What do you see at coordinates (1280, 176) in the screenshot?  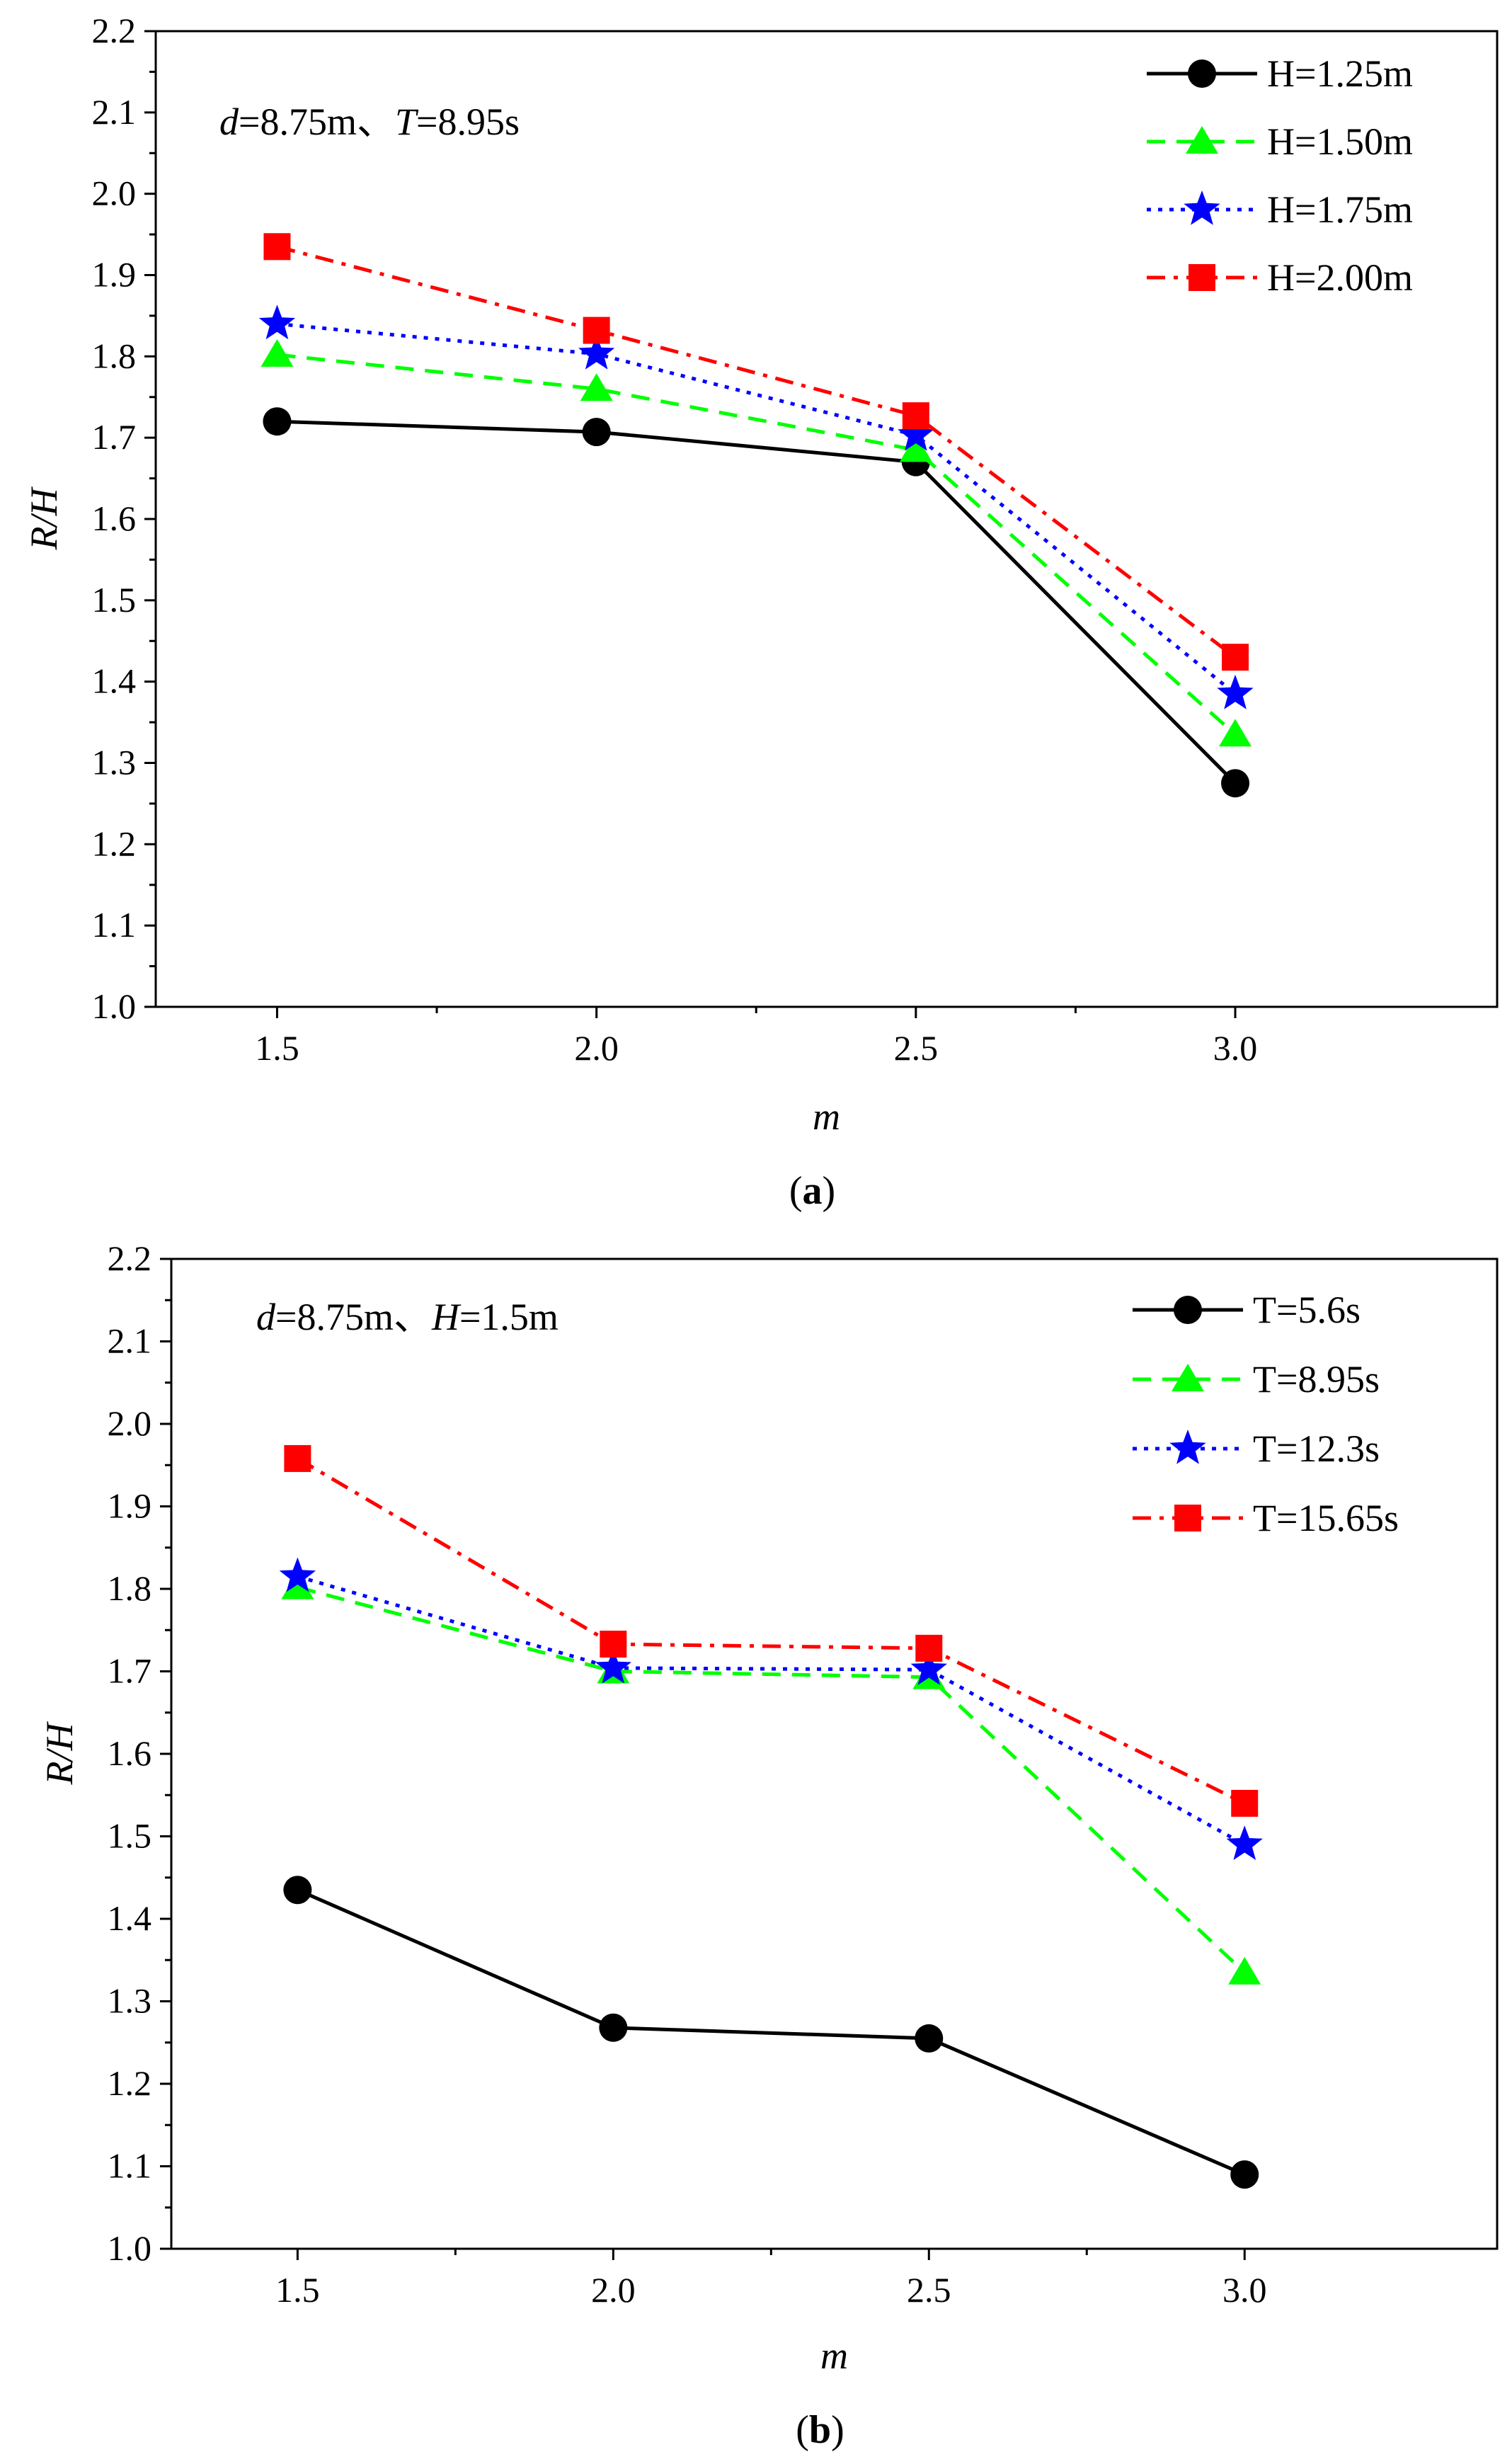 I see `legend: H=1.25m H=1.50m H=1.75m H=2.00m` at bounding box center [1280, 176].